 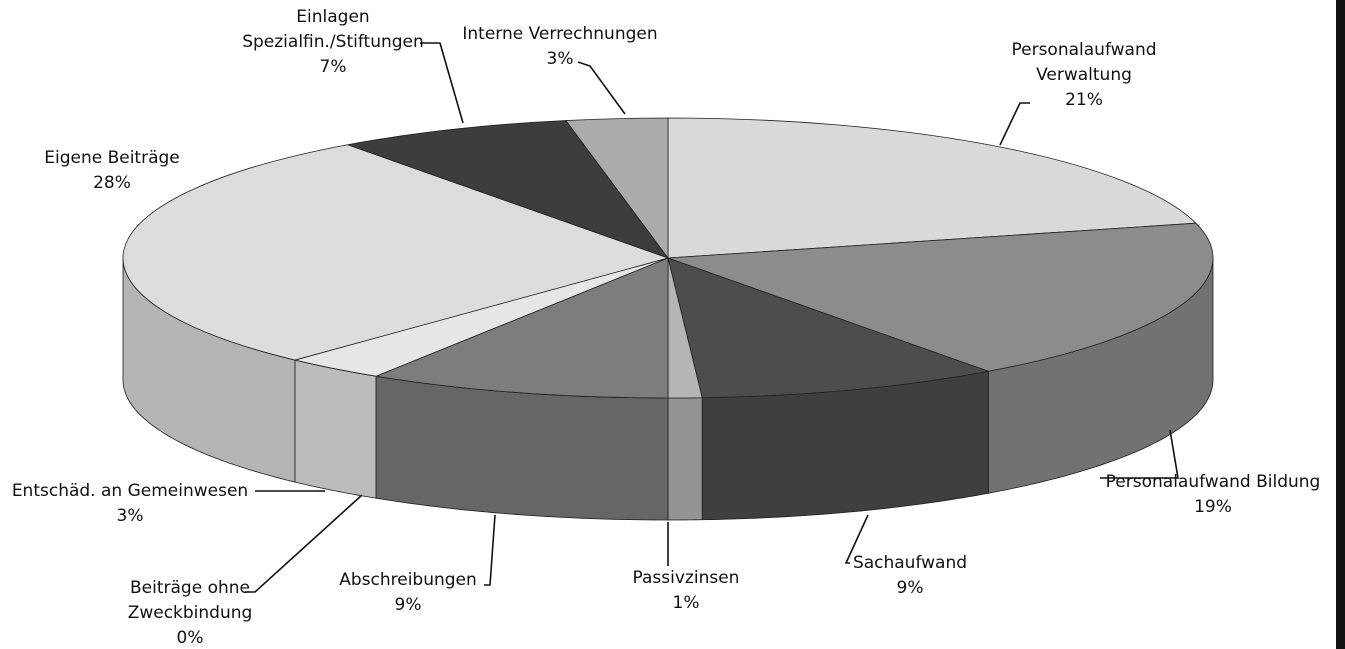 What do you see at coordinates (408, 580) in the screenshot?
I see `slice-label: Abschreibungen` at bounding box center [408, 580].